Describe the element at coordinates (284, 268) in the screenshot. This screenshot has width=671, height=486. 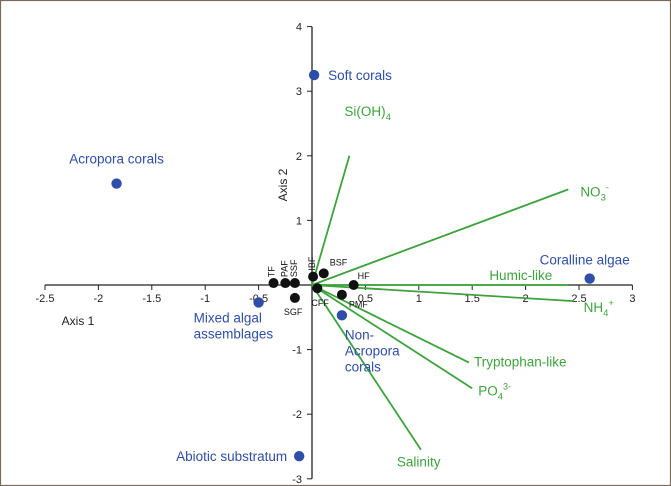
I see `sample-label-paf: PAF` at that location.